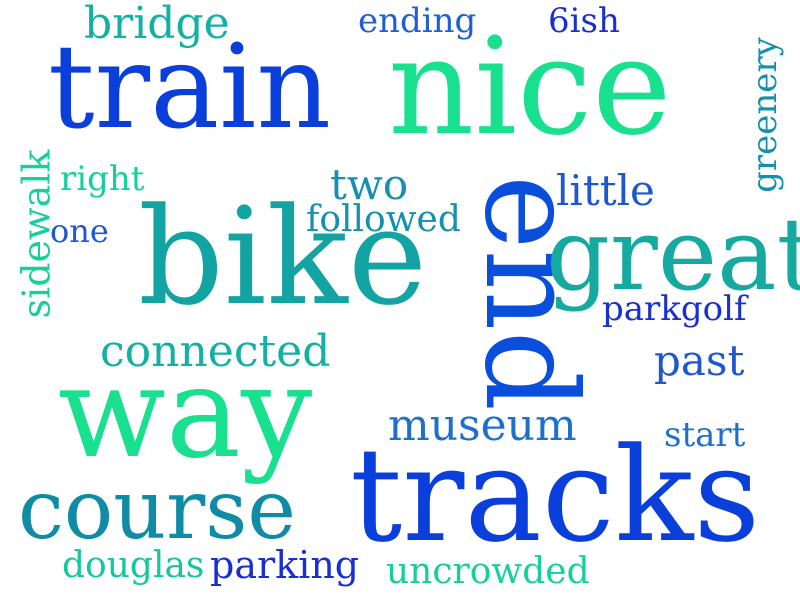 This screenshot has width=800, height=600. Describe the element at coordinates (215, 351) in the screenshot. I see `word-connected: connected` at that location.